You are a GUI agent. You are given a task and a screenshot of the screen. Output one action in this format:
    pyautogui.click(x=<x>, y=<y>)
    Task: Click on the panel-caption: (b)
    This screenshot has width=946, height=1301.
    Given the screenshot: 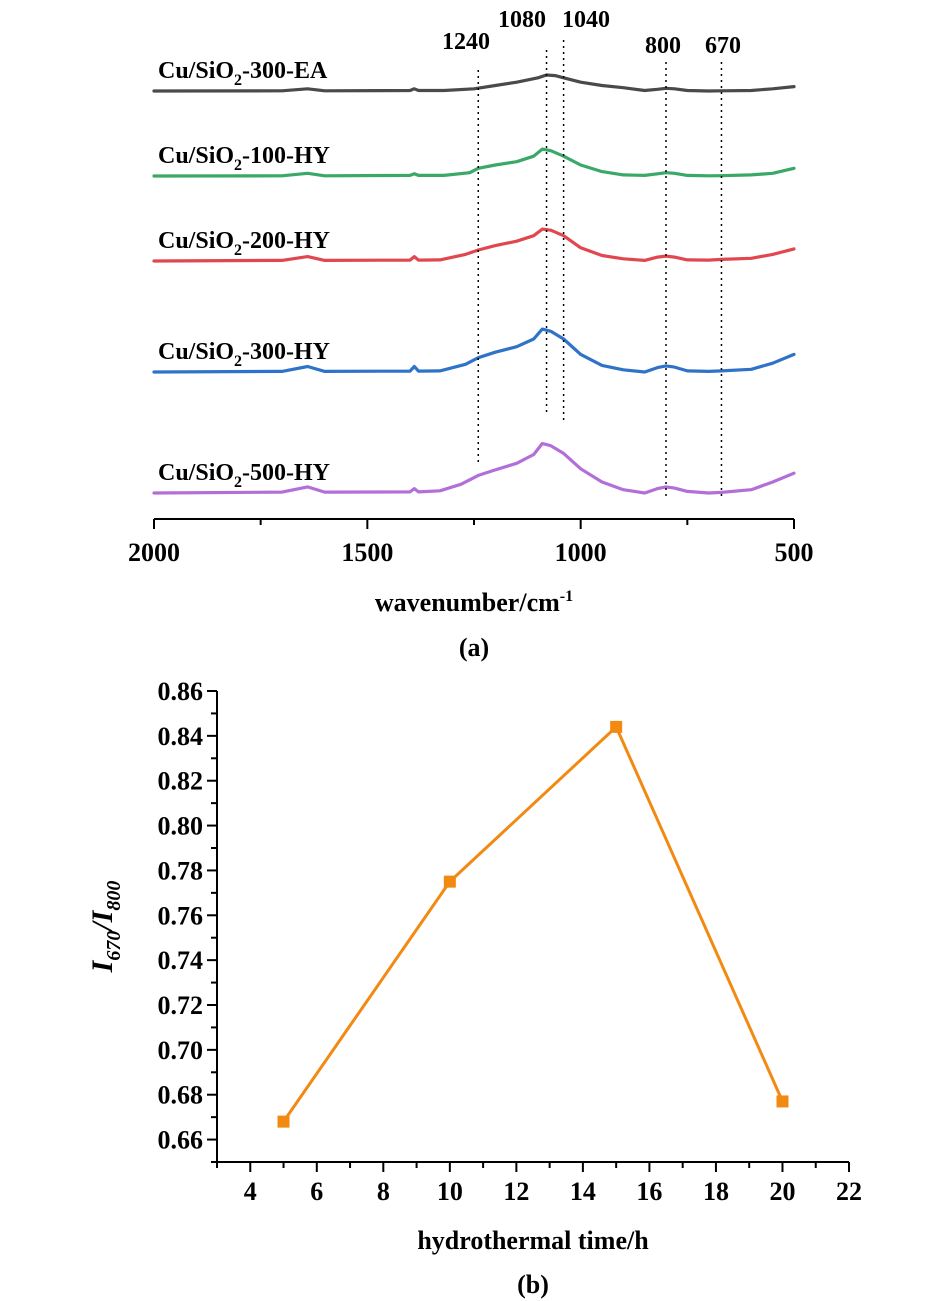 What is the action you would take?
    pyautogui.click(x=533, y=1284)
    